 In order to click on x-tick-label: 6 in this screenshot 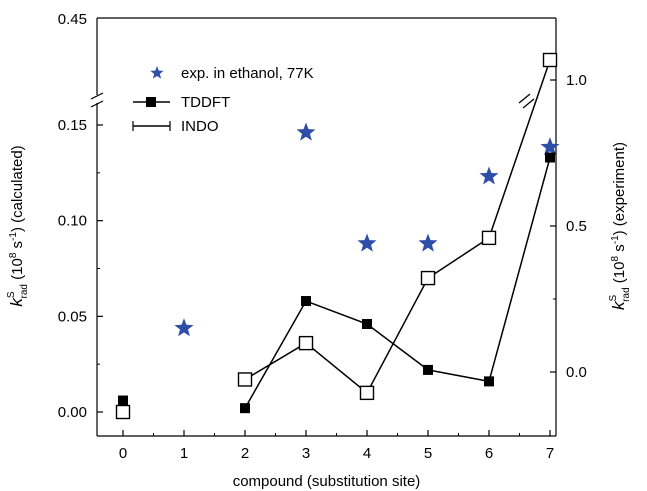, I will do `click(489, 453)`.